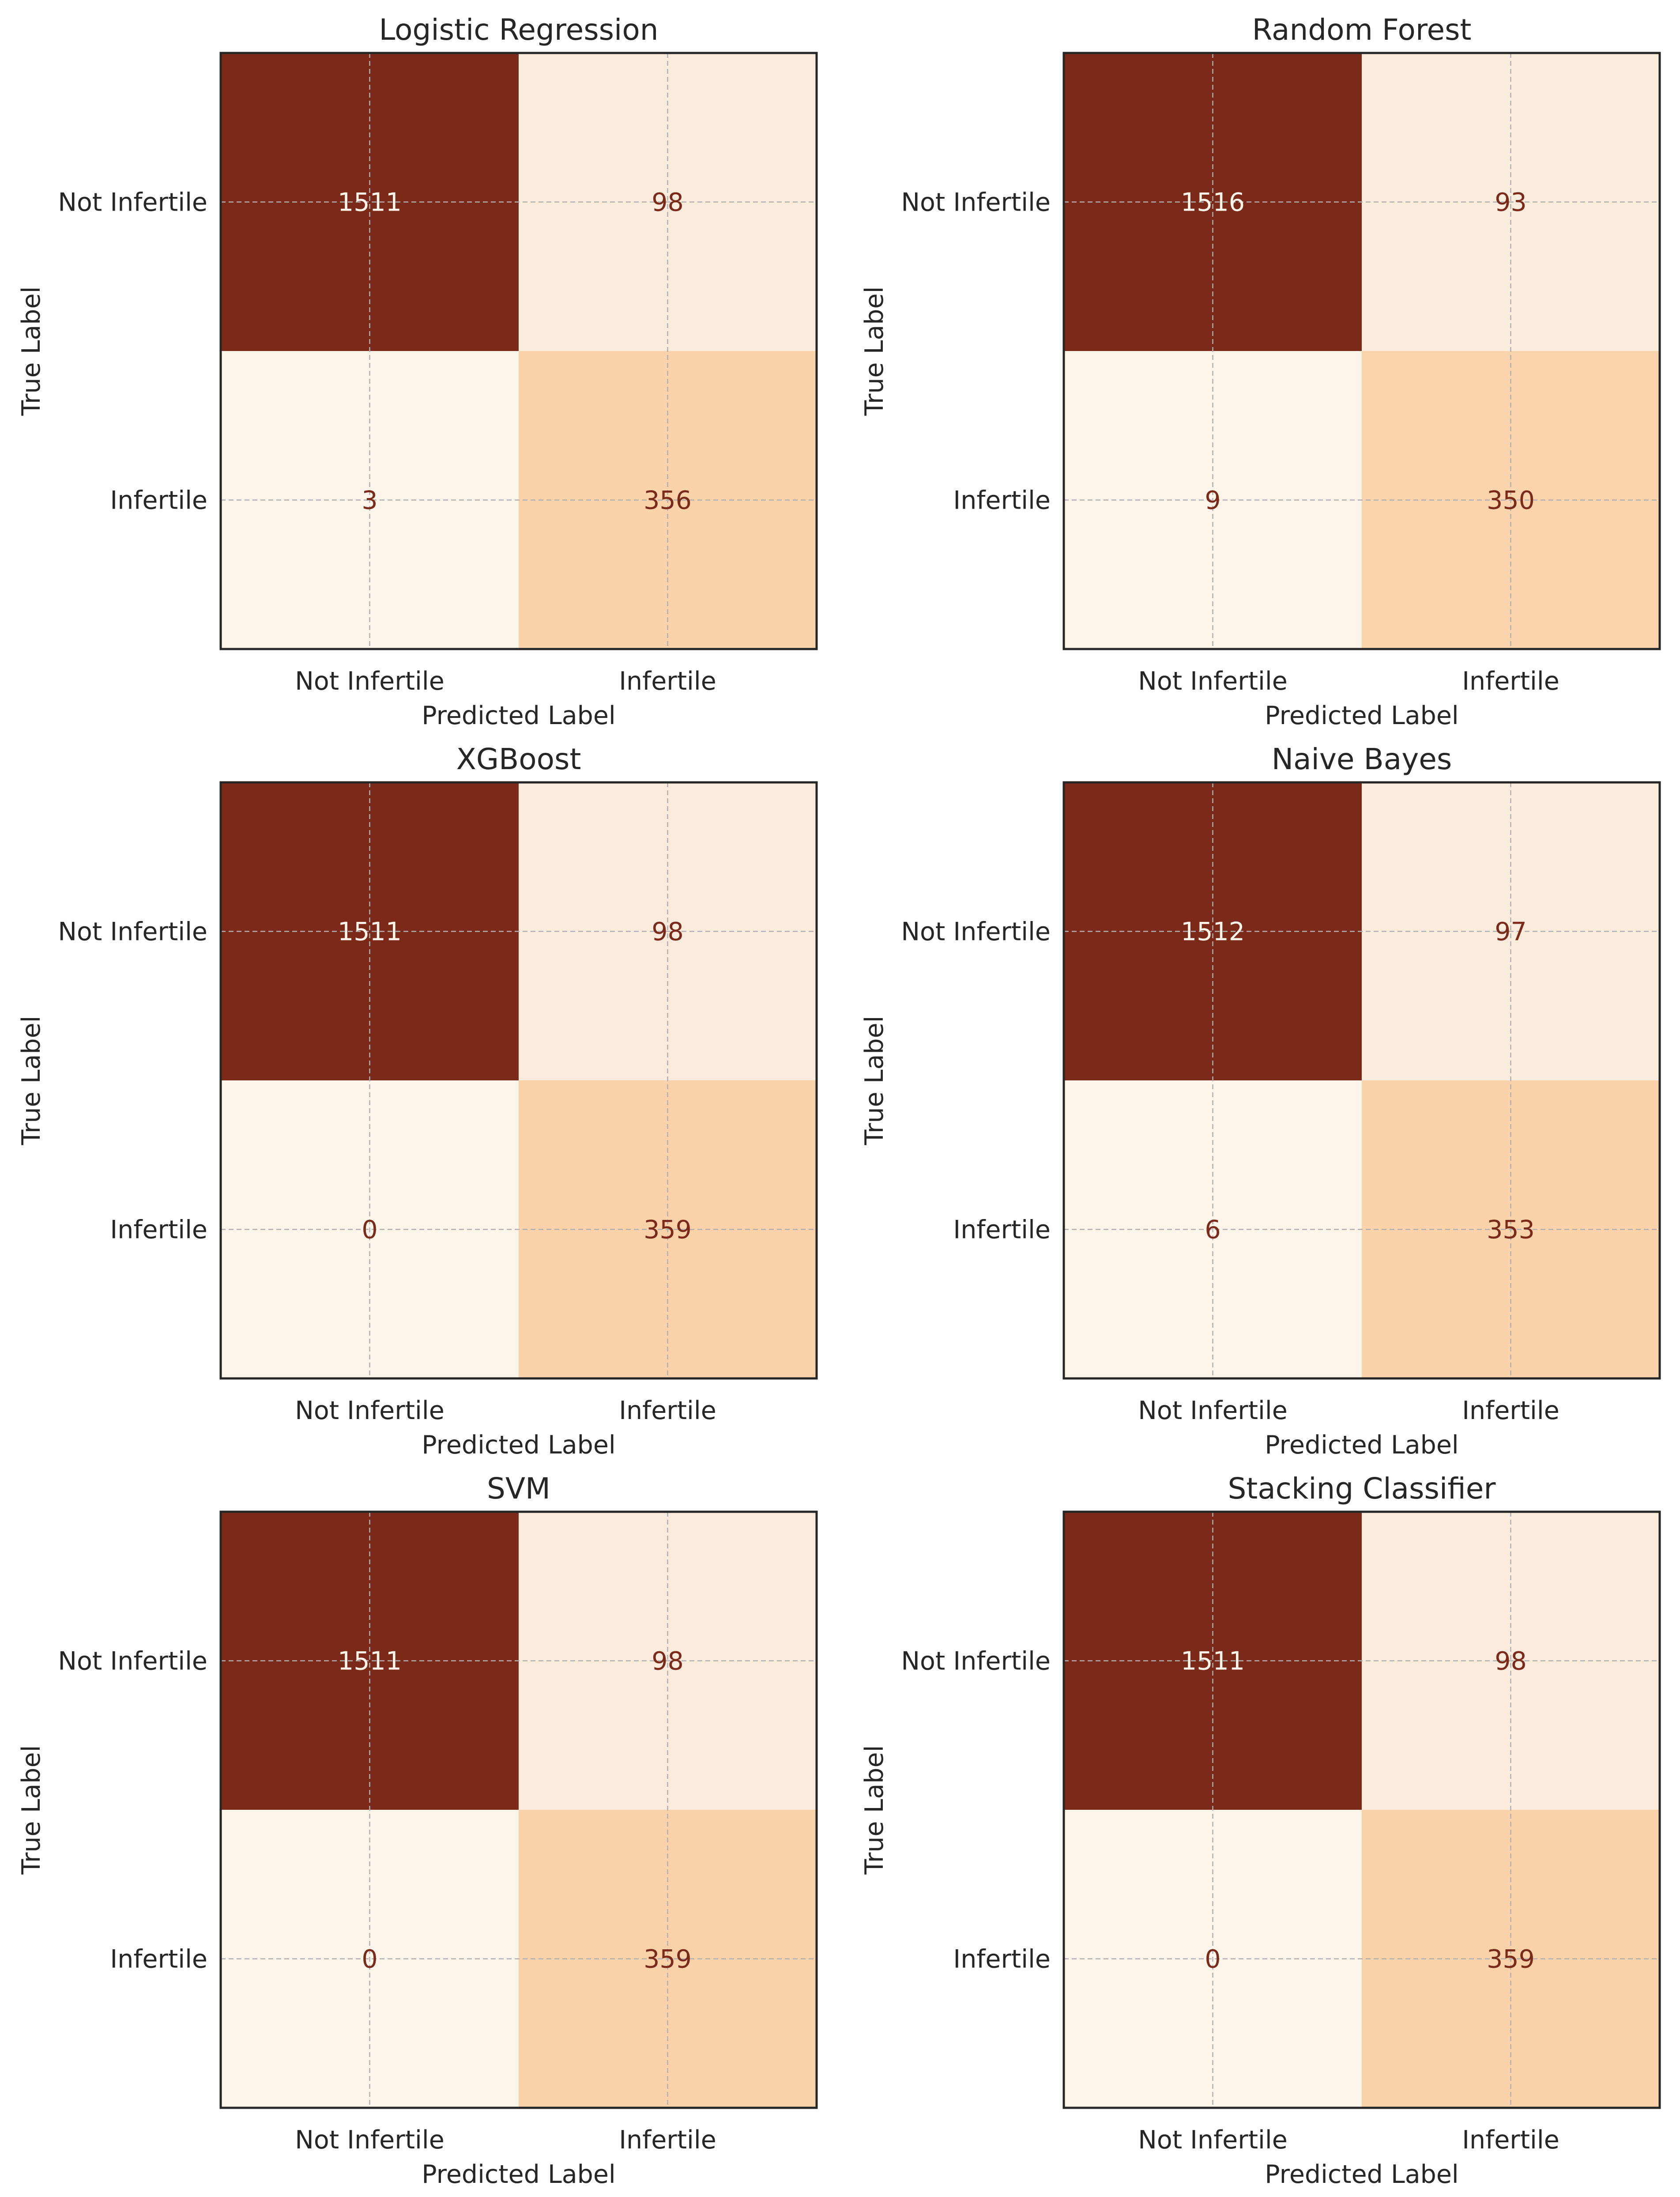  Describe the element at coordinates (1213, 932) in the screenshot. I see `cell-value-label: 1512` at that location.